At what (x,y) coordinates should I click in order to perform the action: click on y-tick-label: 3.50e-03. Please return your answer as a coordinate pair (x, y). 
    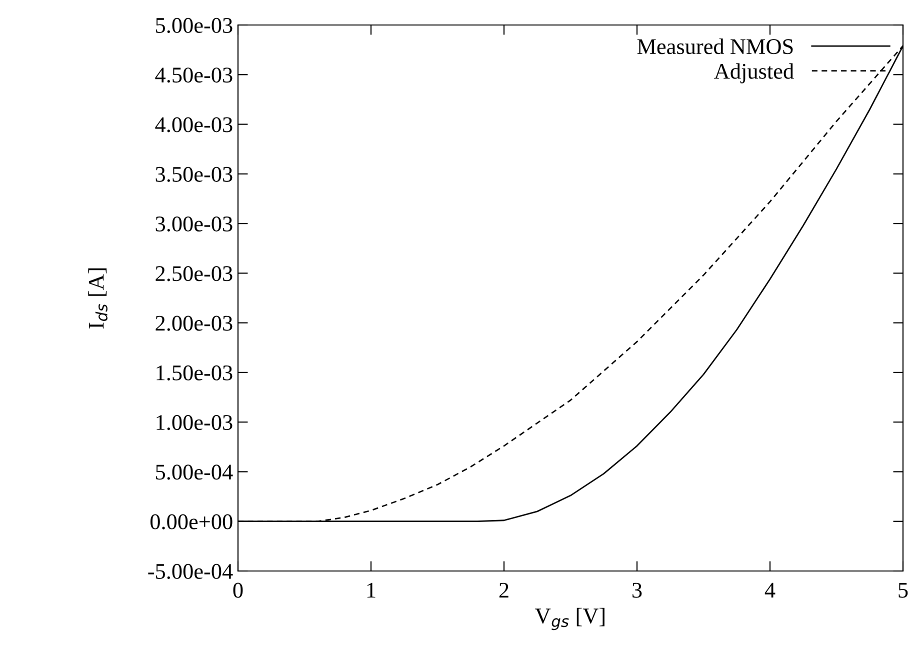
    Looking at the image, I should click on (194, 174).